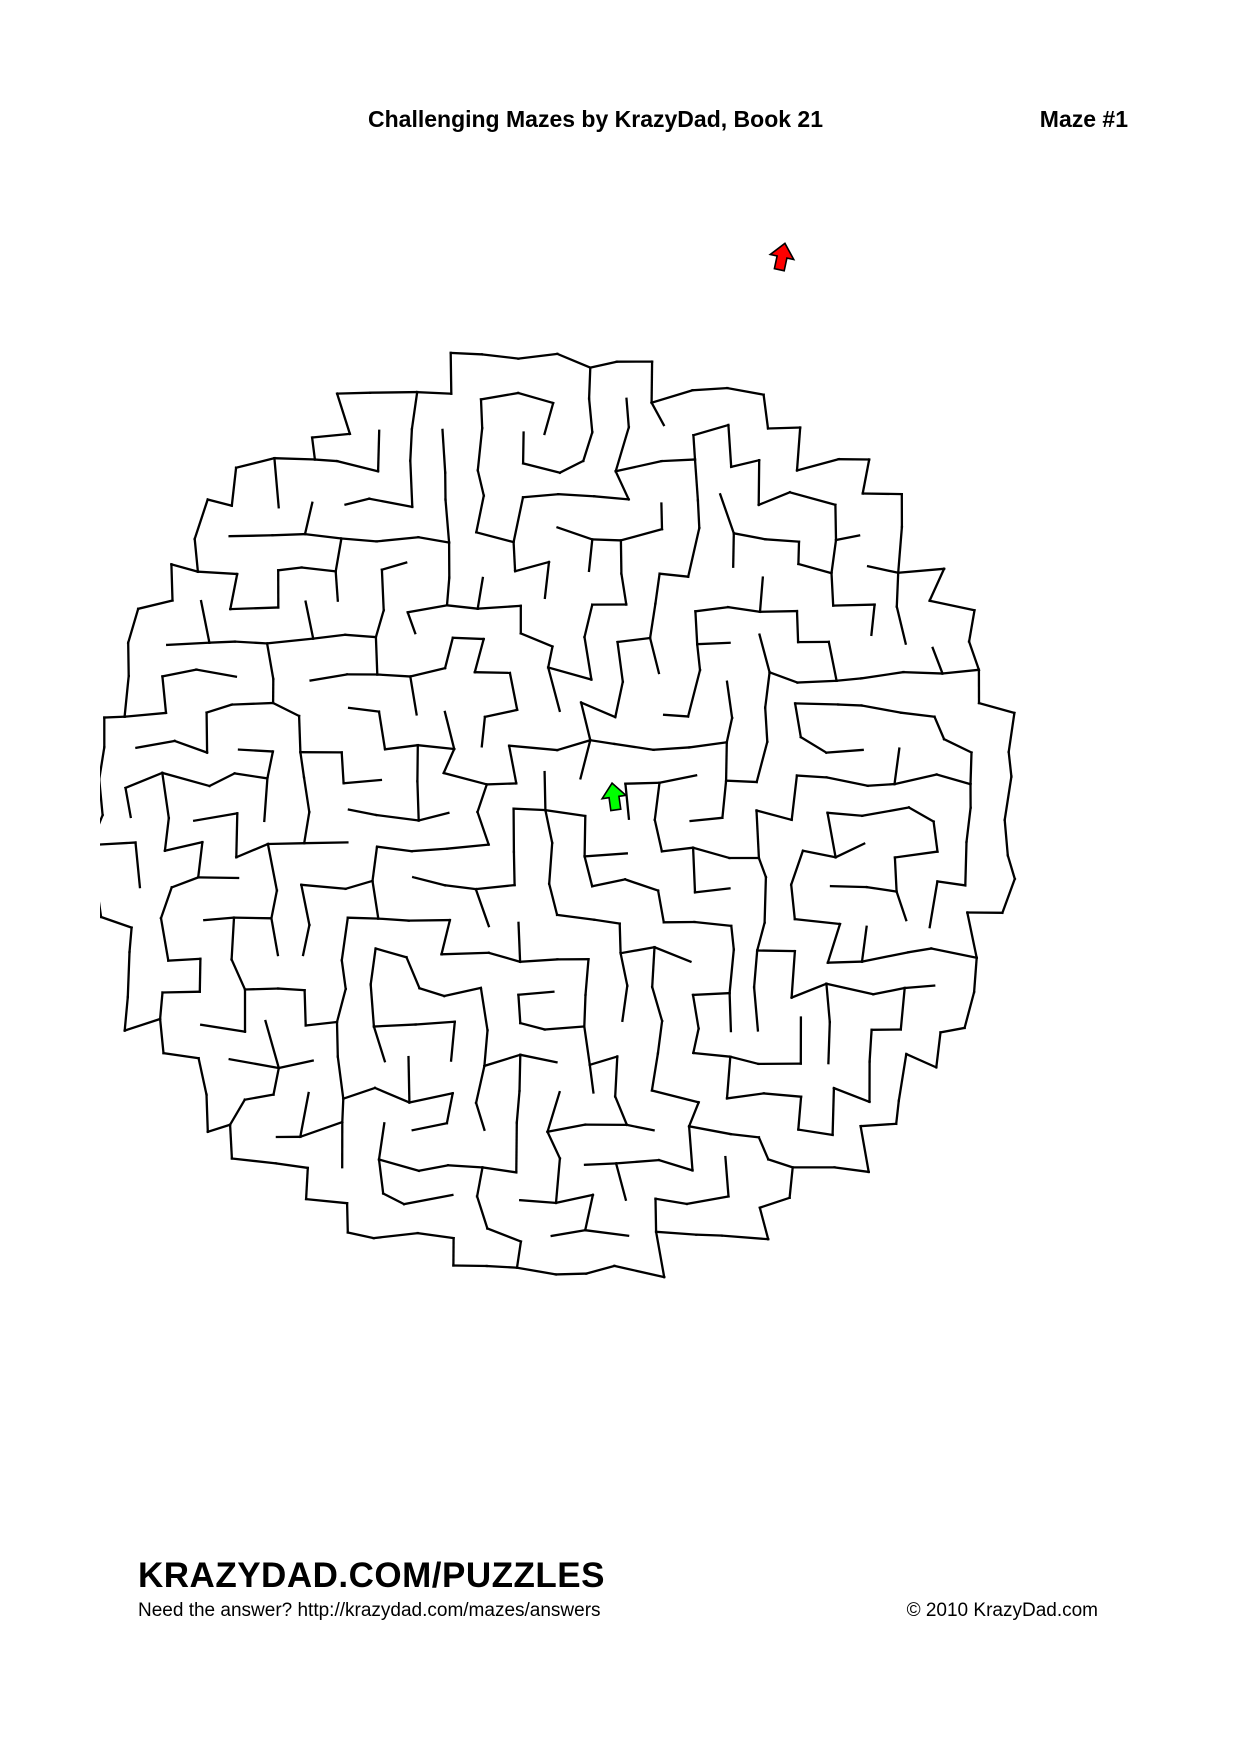 This screenshot has width=1240, height=1755. What do you see at coordinates (782, 257) in the screenshot?
I see `exit-arrow-icon` at bounding box center [782, 257].